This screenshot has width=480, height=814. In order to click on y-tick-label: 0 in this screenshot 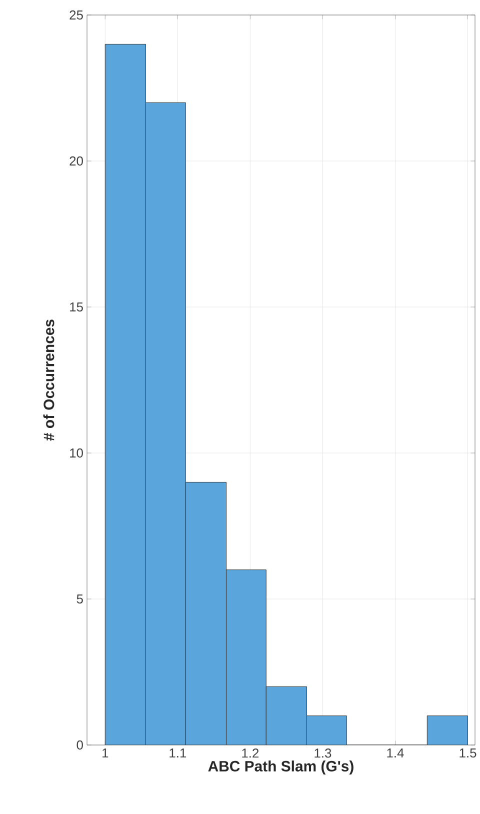, I will do `click(79, 745)`.